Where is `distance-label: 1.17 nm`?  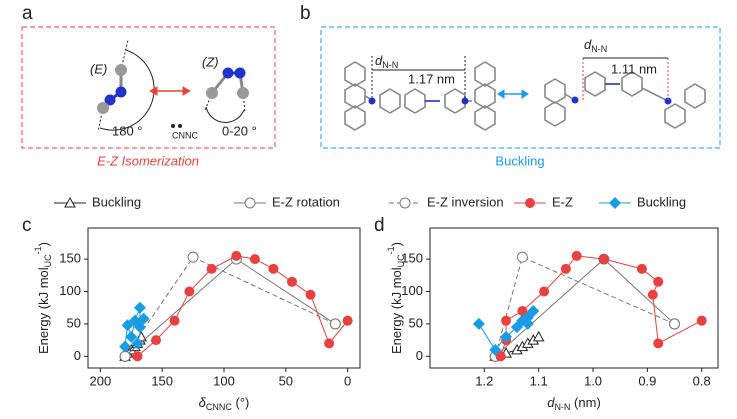 distance-label: 1.17 nm is located at coordinates (431, 78).